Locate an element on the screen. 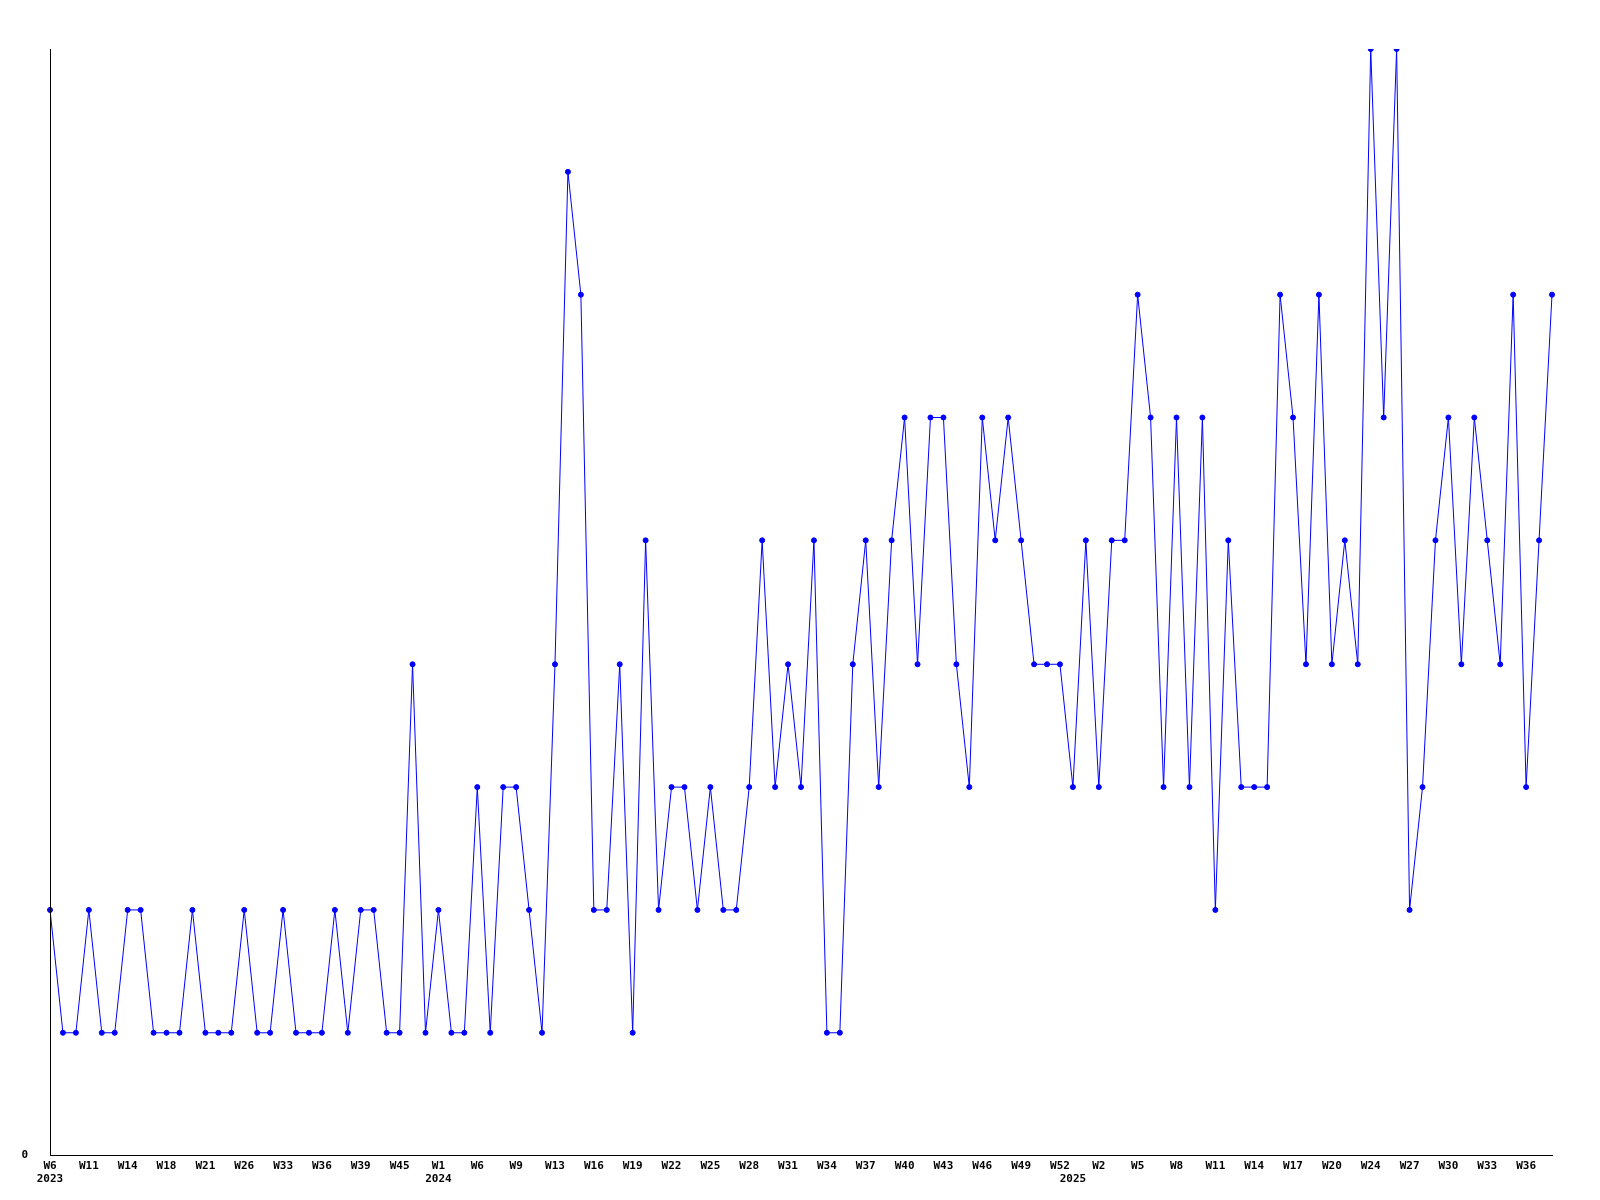  x-tick-label: W18 is located at coordinates (166, 1166).